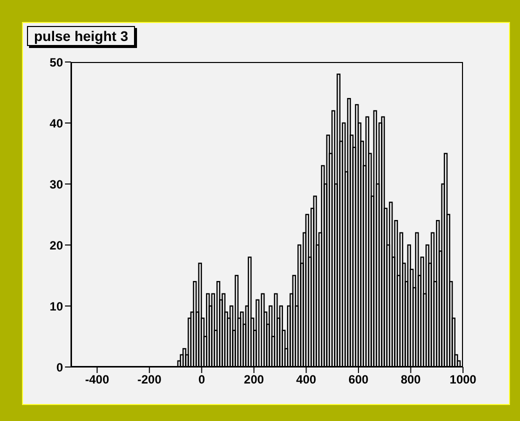 This screenshot has width=520, height=421. I want to click on y-tick-label: 20, so click(57, 245).